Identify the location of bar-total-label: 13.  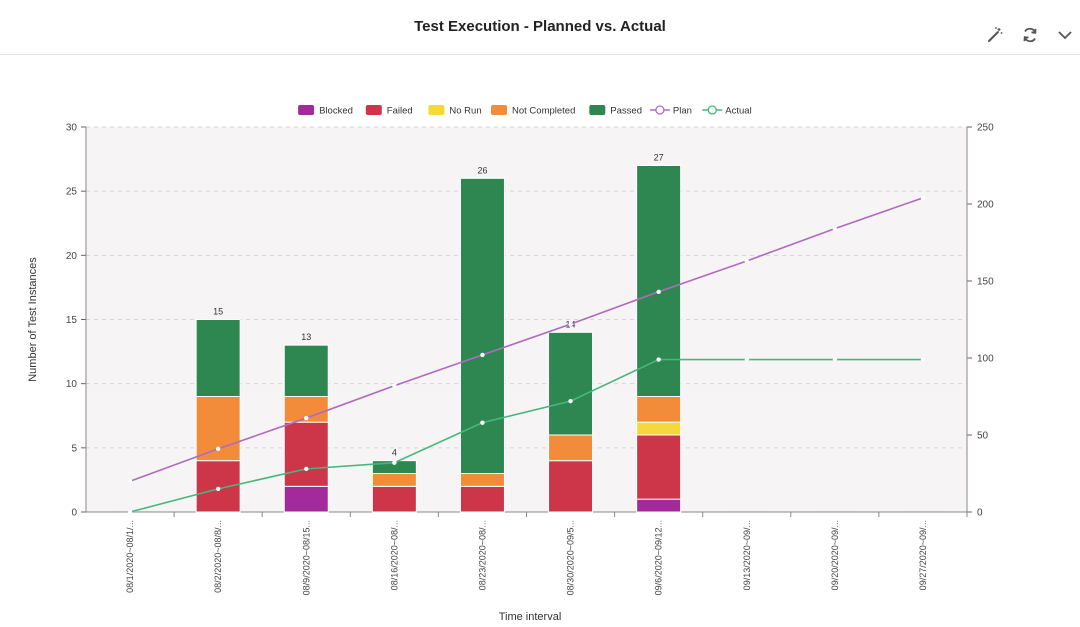
(306, 337).